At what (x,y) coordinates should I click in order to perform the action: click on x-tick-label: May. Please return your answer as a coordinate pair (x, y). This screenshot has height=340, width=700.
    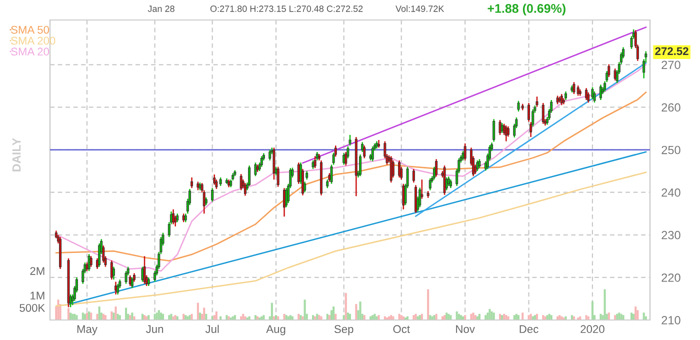
    Looking at the image, I should click on (87, 330).